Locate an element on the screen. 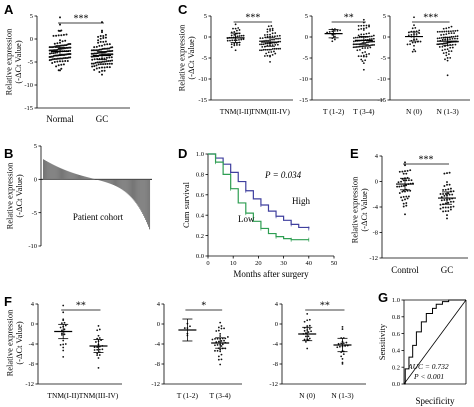  y-tick-label: -12 is located at coordinates (155, 384).